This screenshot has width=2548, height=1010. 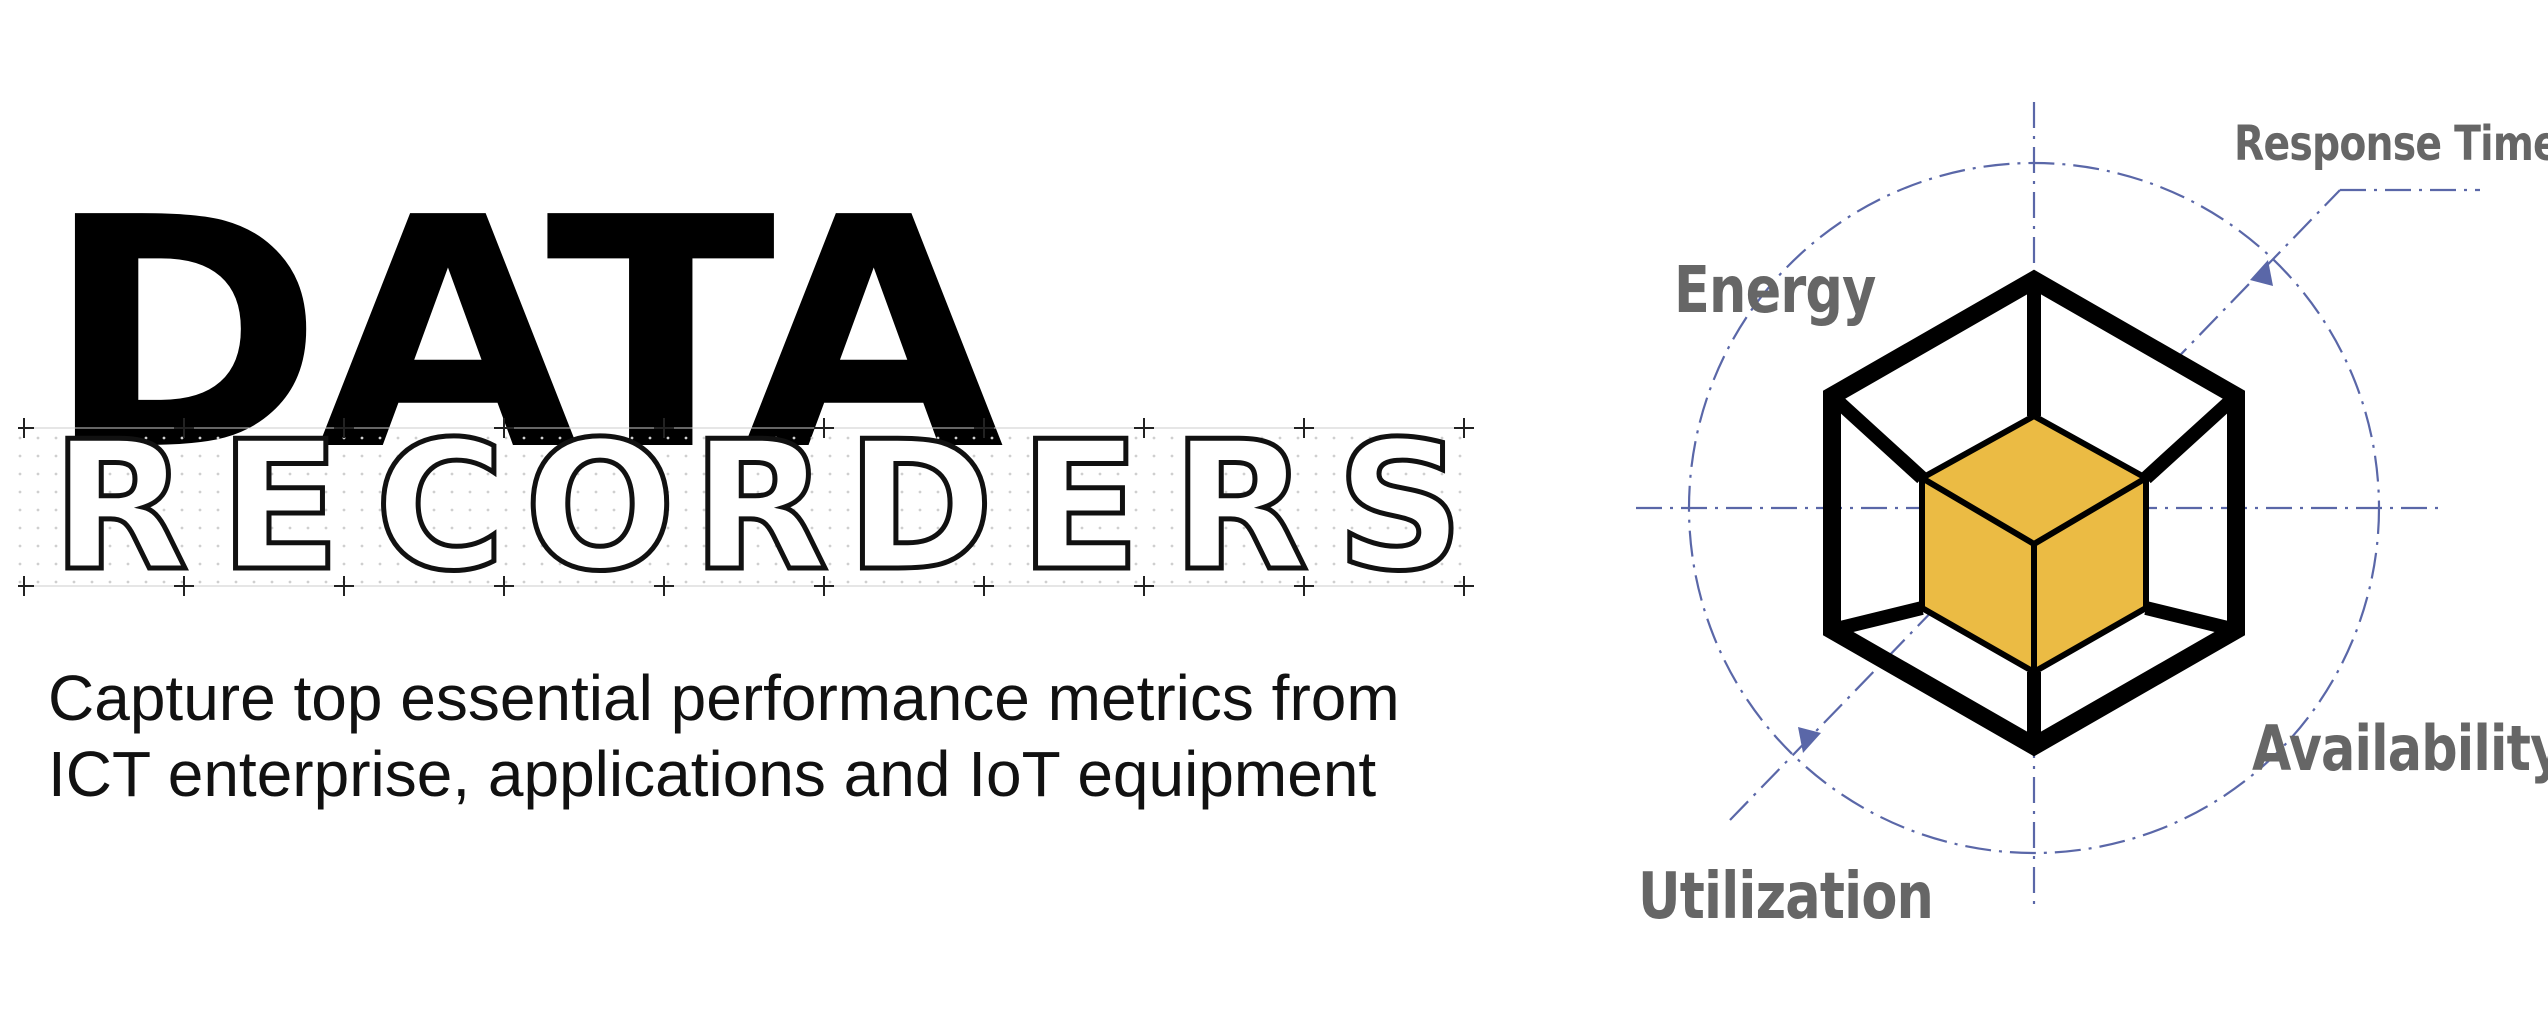 What do you see at coordinates (600, 506) in the screenshot?
I see `recorders-letter: O` at bounding box center [600, 506].